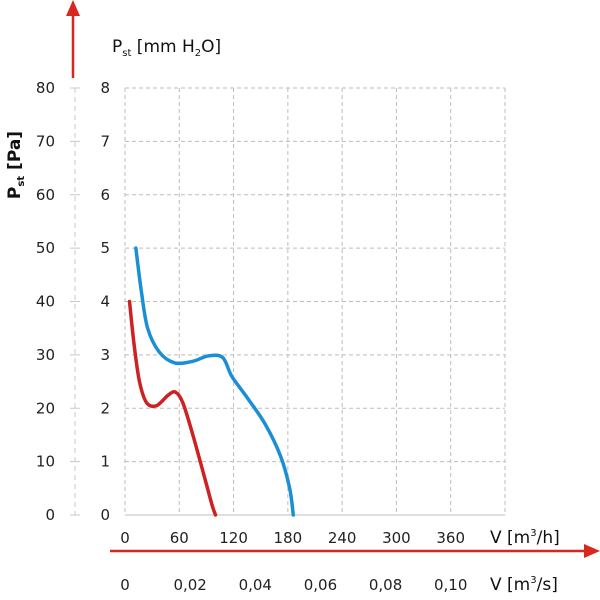 The height and width of the screenshot is (600, 600). I want to click on y-pa-tick-label: 30, so click(45, 355).